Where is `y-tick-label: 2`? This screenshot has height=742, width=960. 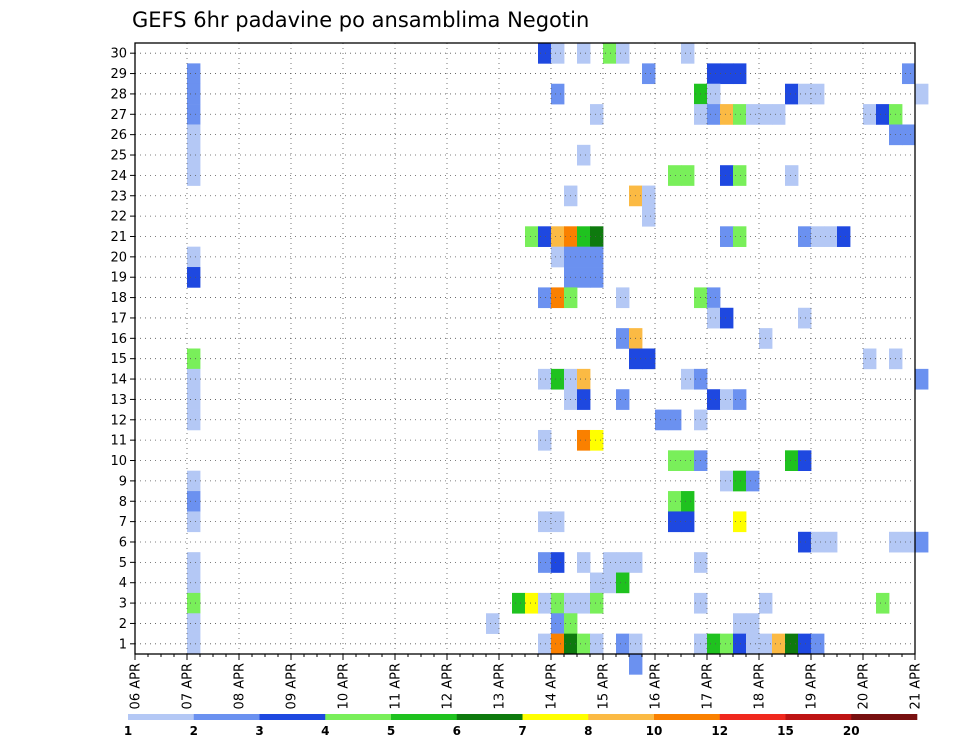 y-tick-label: 2 is located at coordinates (123, 624).